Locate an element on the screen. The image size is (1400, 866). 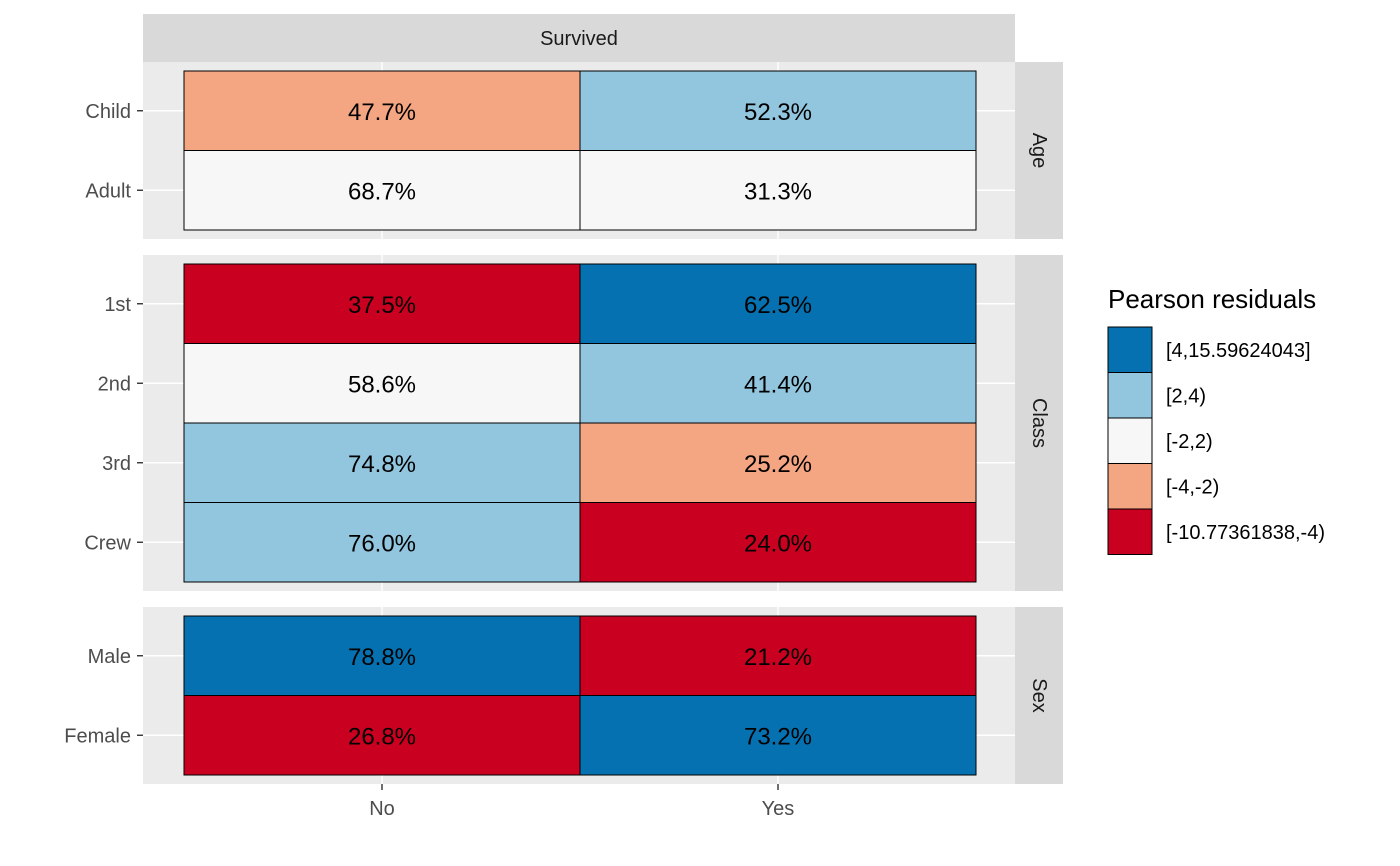
cell-label: 58.6% is located at coordinates (382, 384).